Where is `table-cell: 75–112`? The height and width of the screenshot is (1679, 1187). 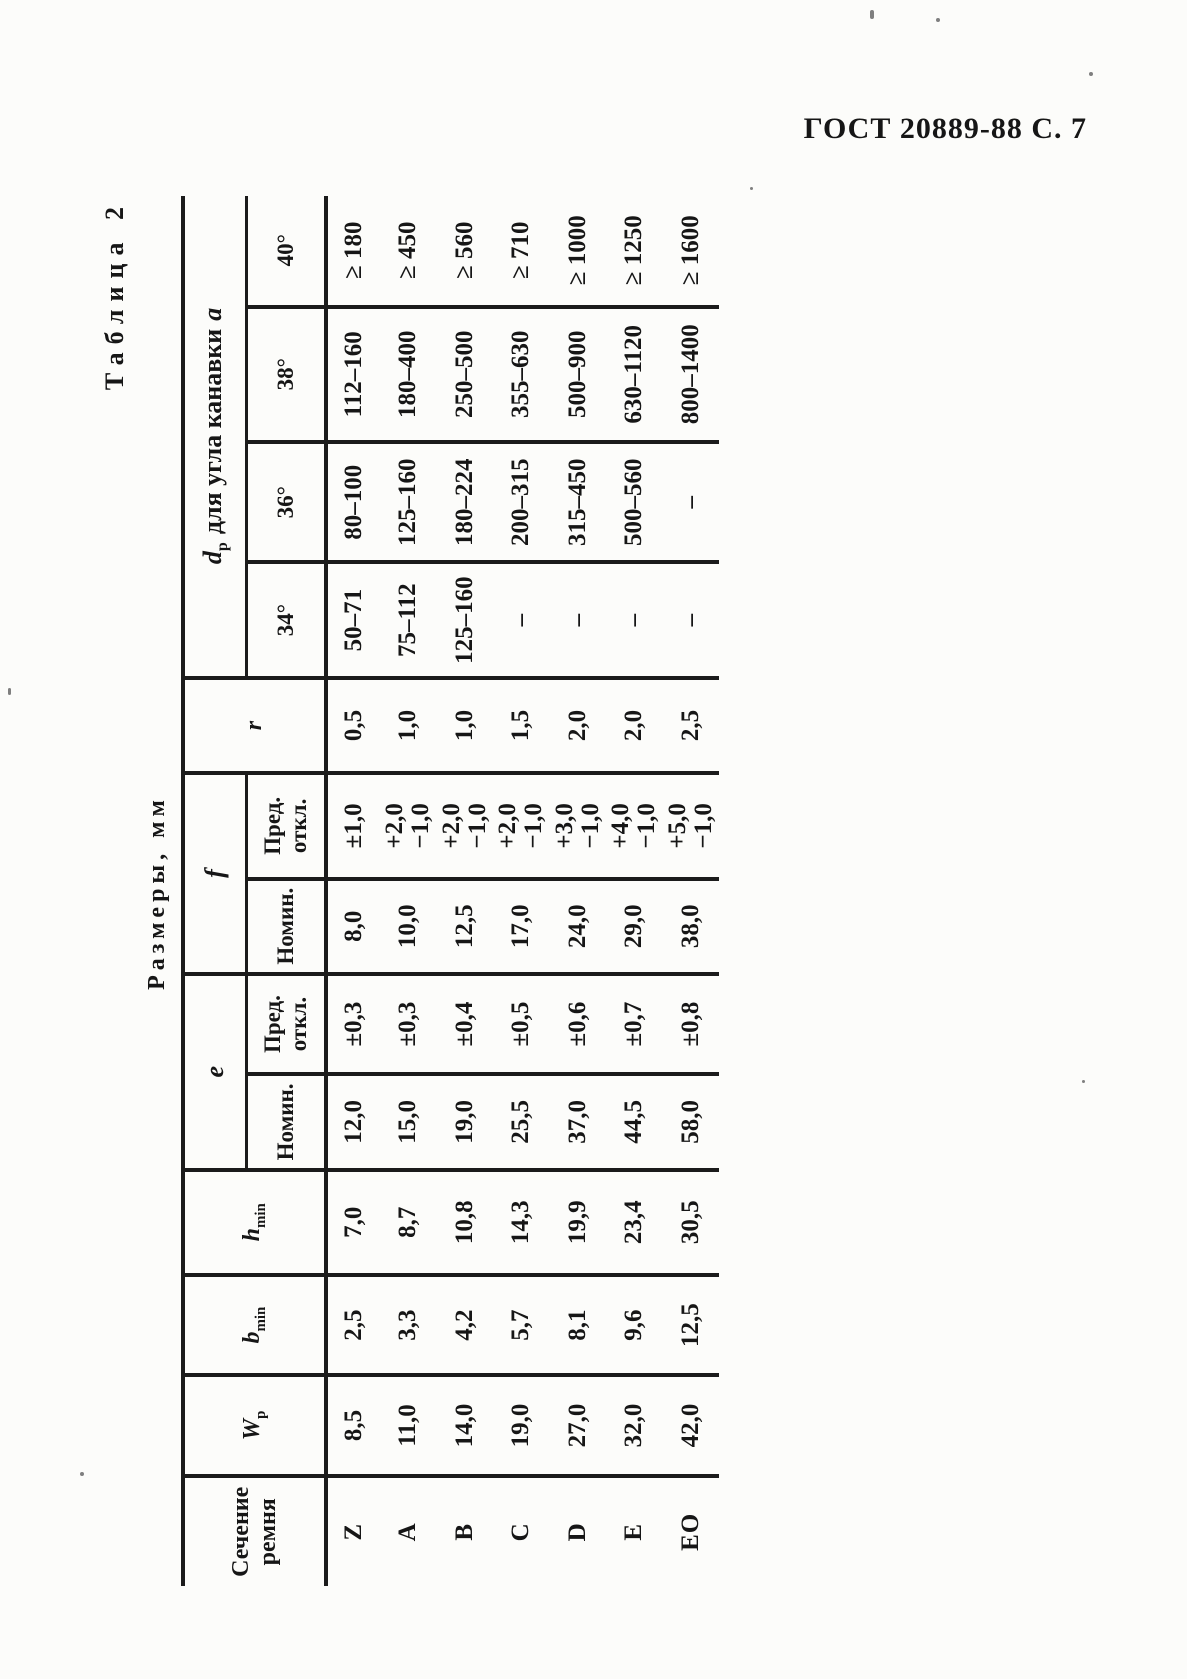 table-cell: 75–112 is located at coordinates (408, 620).